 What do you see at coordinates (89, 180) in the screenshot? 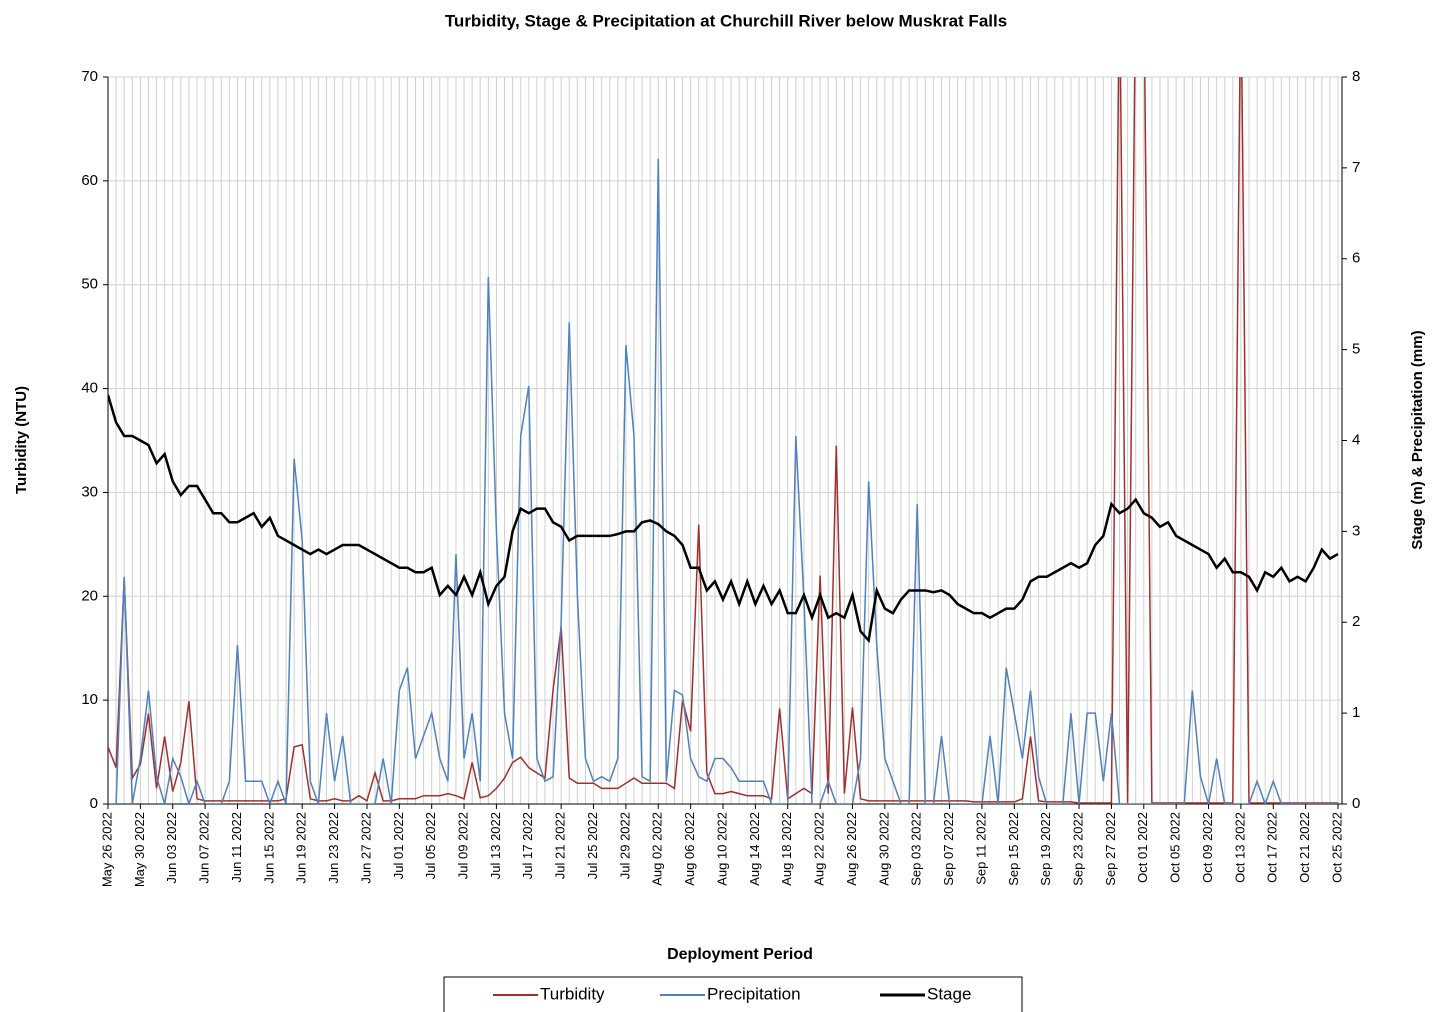
I see `y-tick-label: 60` at bounding box center [89, 180].